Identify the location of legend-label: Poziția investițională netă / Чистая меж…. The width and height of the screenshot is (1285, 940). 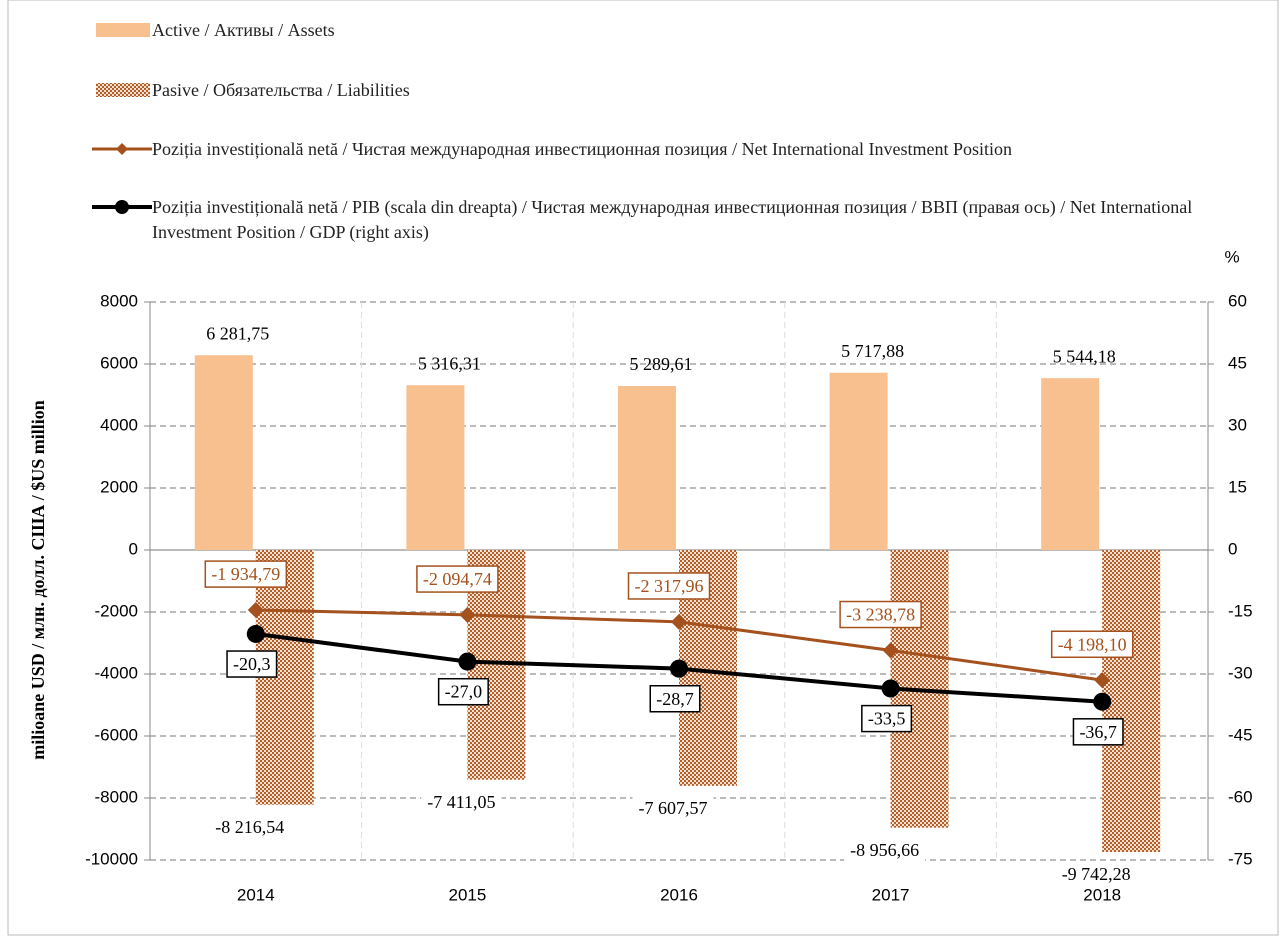
(582, 149).